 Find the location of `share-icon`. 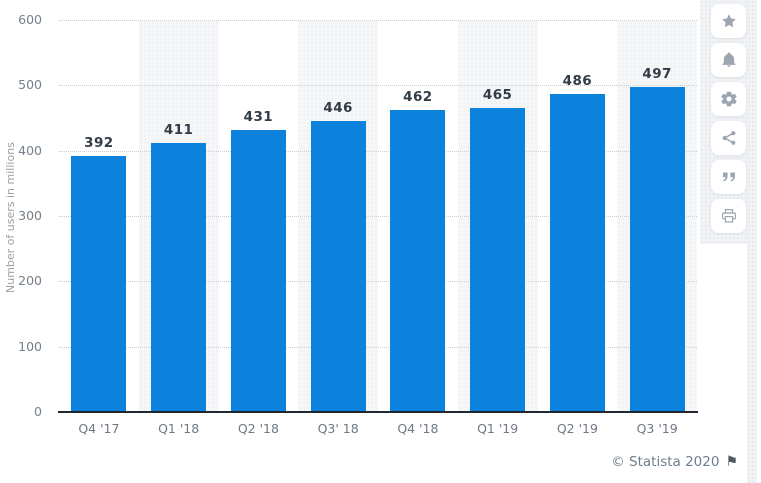

share-icon is located at coordinates (728, 138).